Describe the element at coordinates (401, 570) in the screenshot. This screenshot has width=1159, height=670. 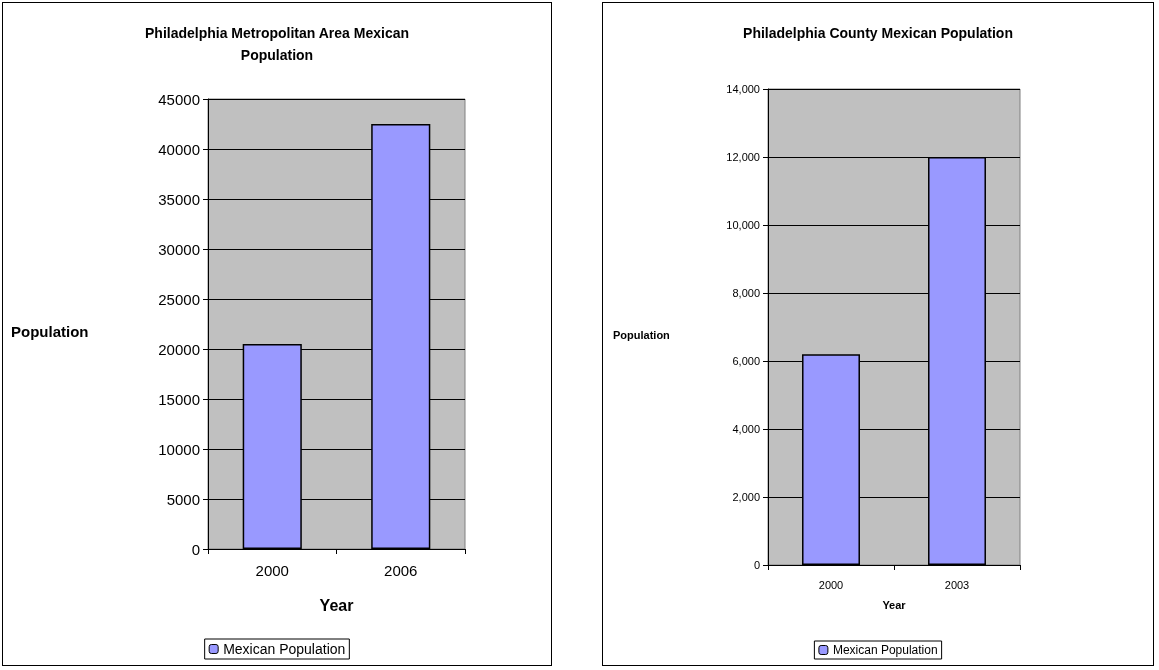
I see `x-tick-label: 2006` at that location.